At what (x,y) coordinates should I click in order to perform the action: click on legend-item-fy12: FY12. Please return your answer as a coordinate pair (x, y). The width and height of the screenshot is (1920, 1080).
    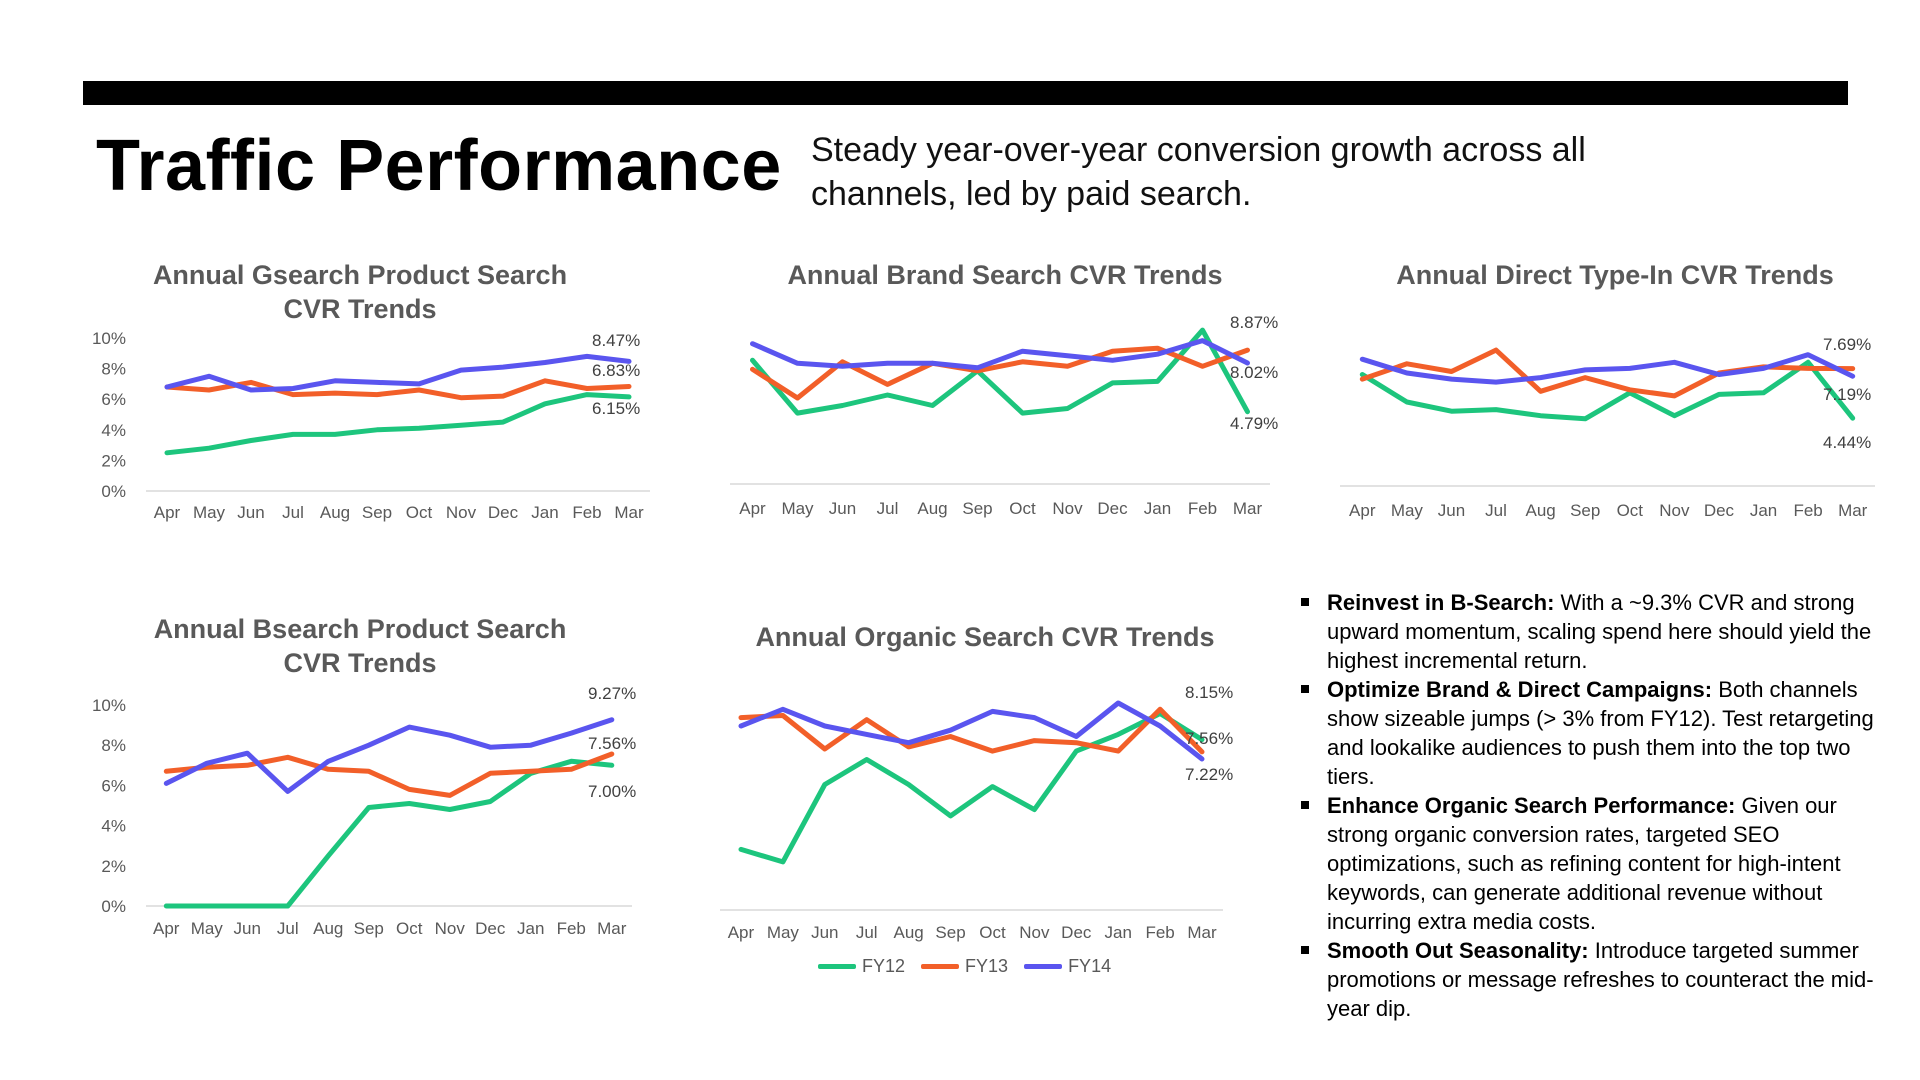
    Looking at the image, I should click on (861, 966).